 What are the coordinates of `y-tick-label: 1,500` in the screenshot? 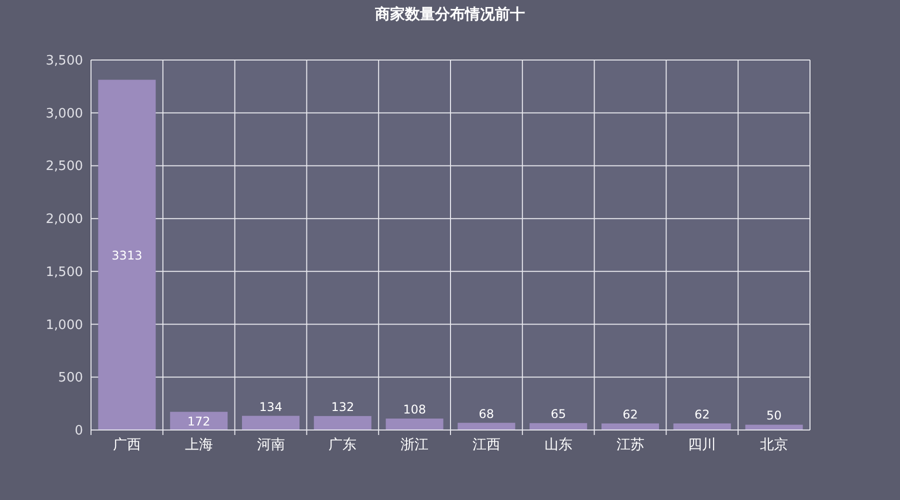 It's located at (64, 272).